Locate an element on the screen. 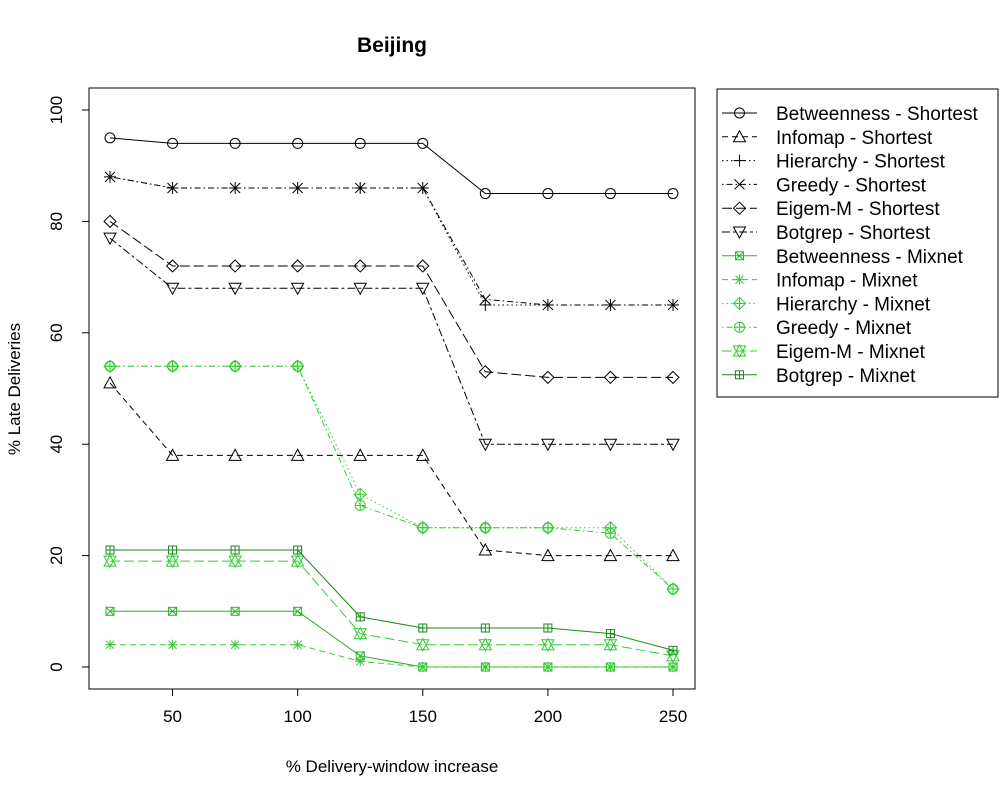  legend-item: Greedy - Shortest is located at coordinates (824, 185).